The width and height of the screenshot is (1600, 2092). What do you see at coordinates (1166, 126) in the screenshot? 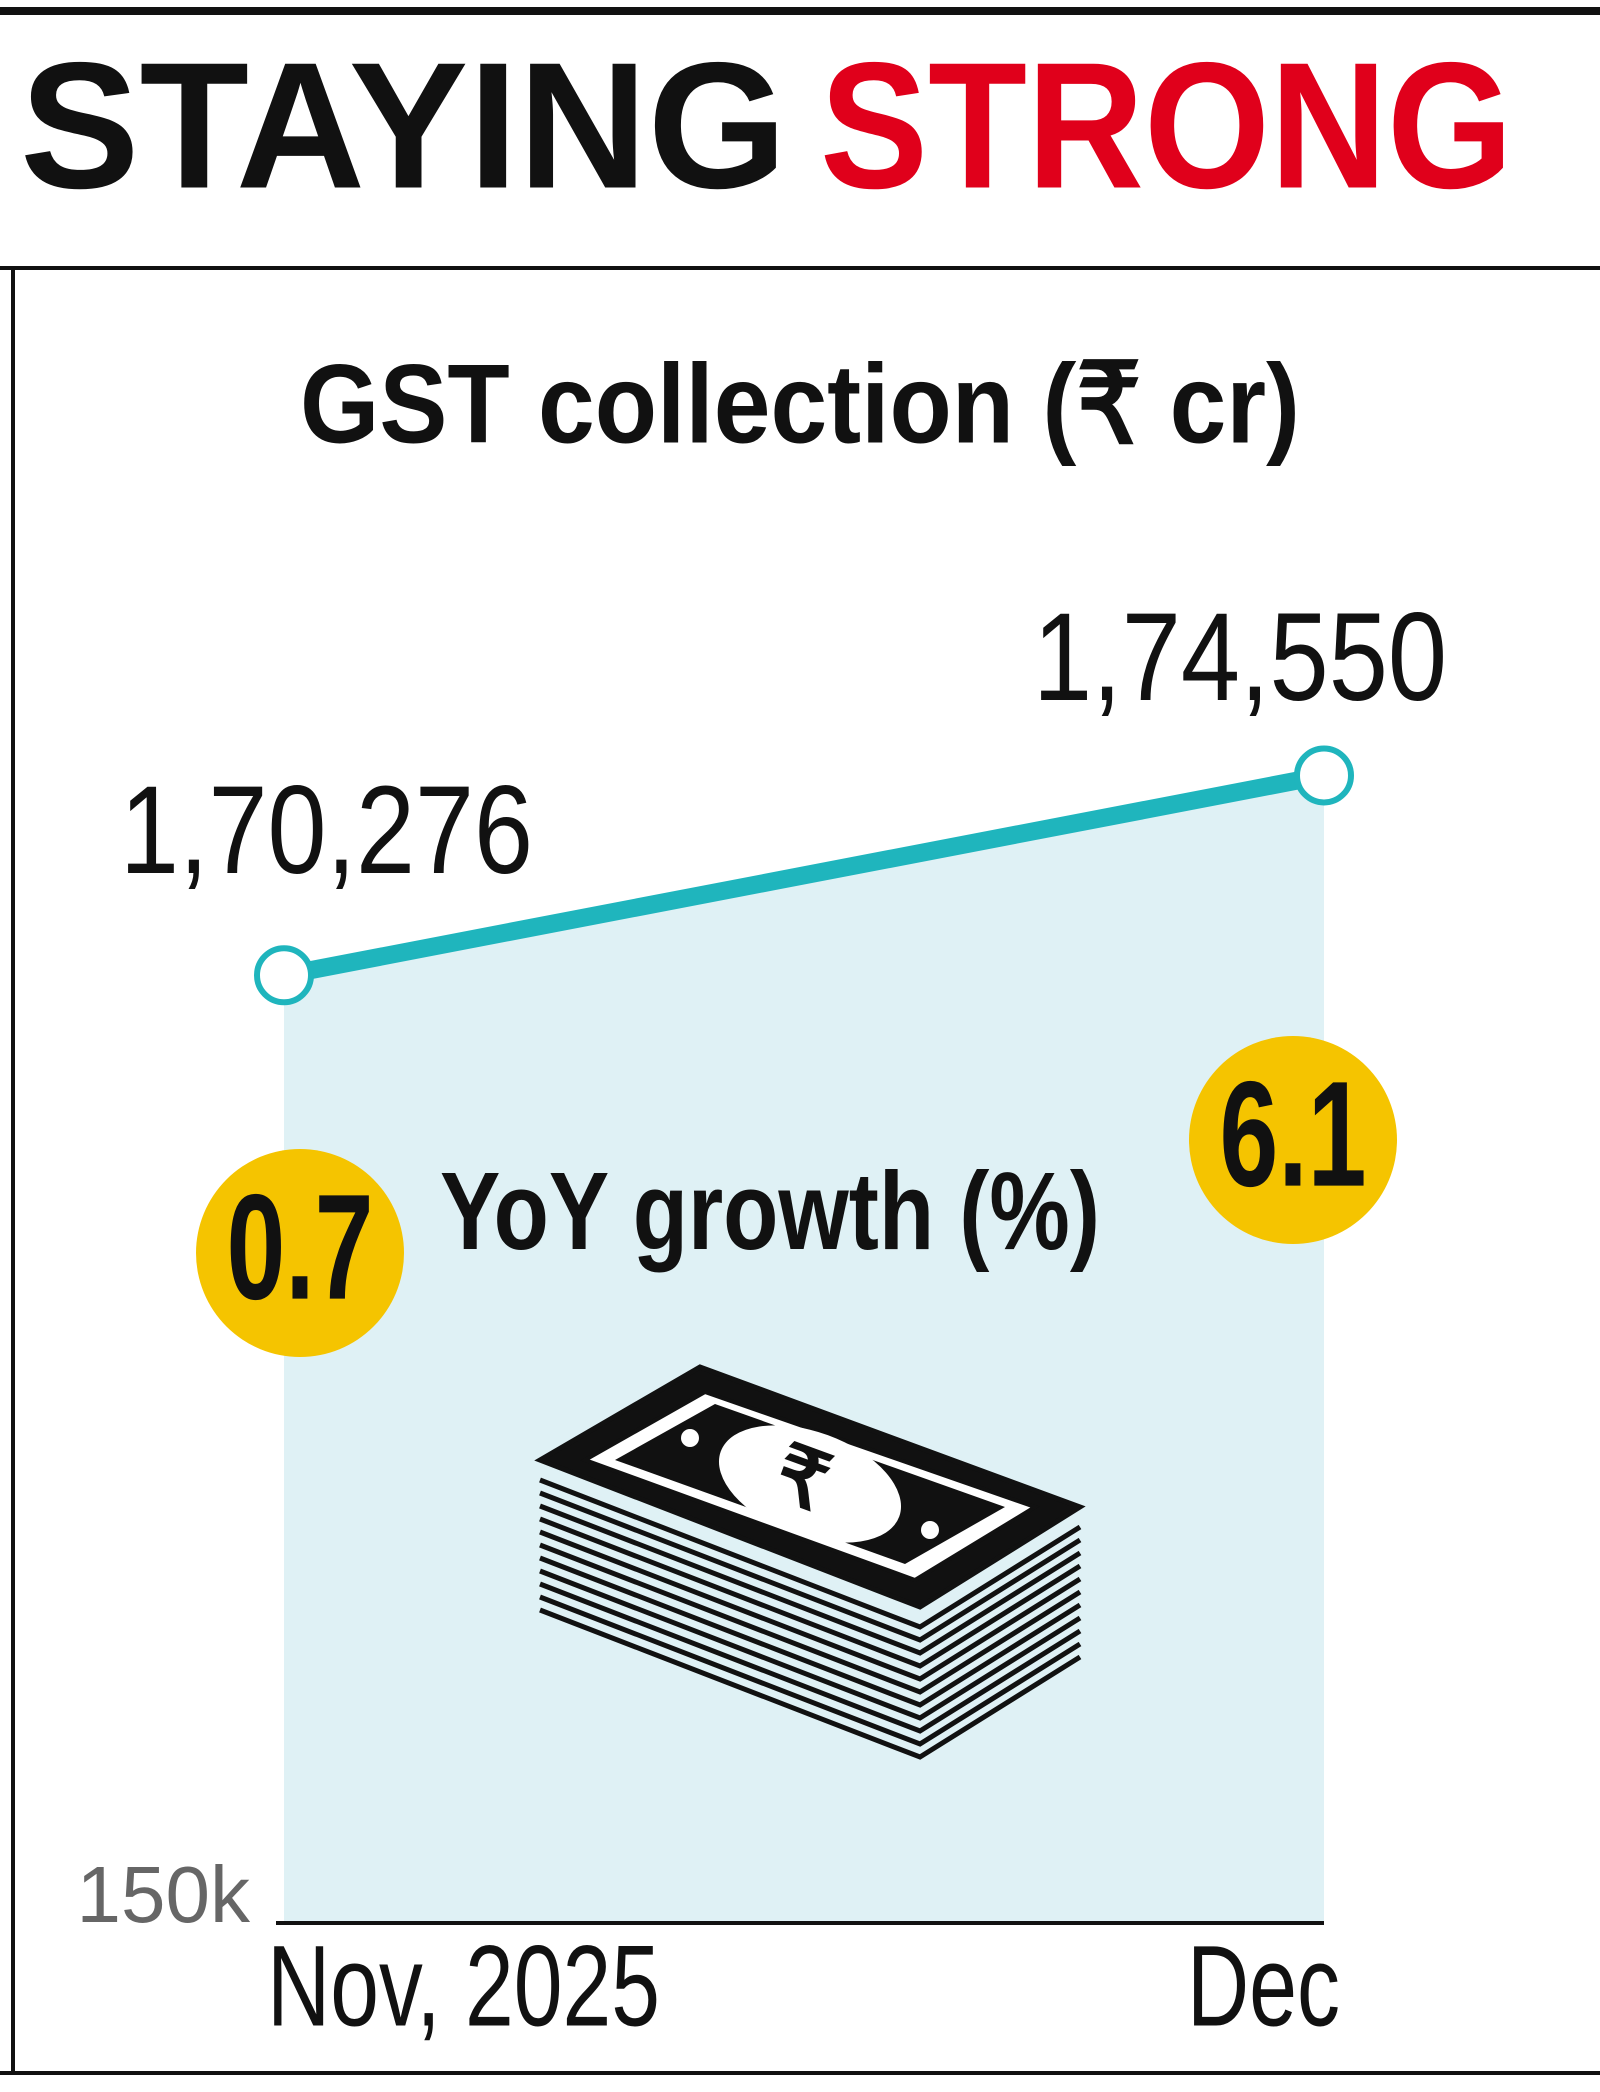
I see `title-part: STRONG` at bounding box center [1166, 126].